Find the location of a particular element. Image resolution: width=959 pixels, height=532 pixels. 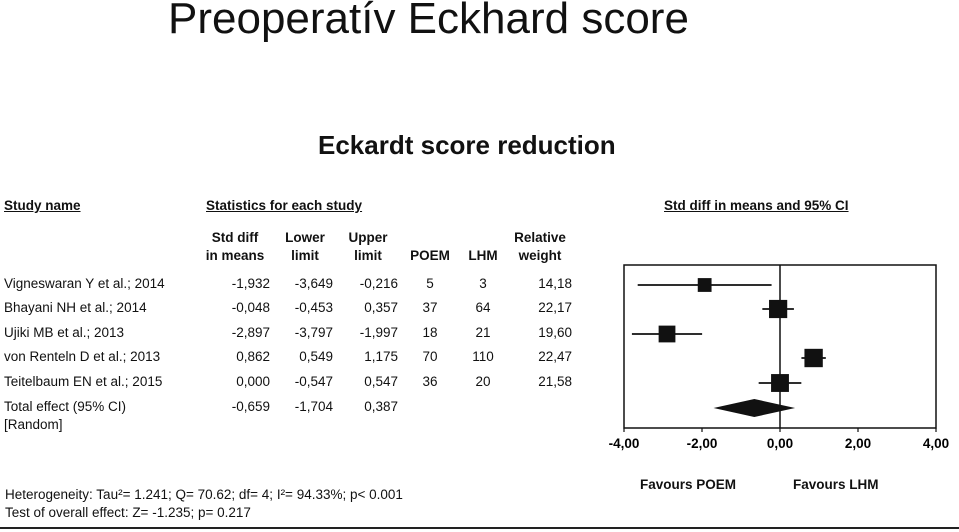

favours-left-label: Favours POEM is located at coordinates (688, 484).